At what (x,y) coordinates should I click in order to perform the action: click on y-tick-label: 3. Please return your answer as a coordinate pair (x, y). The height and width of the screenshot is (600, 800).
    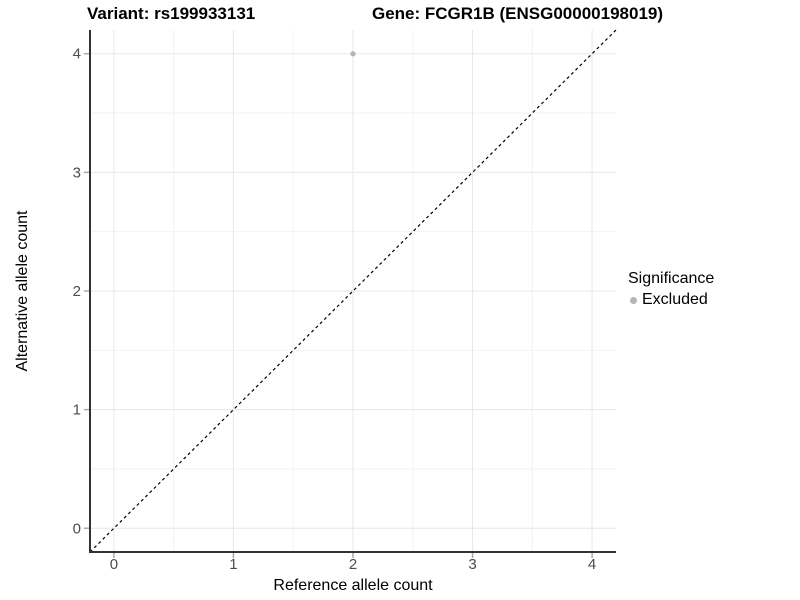
    Looking at the image, I should click on (77, 172).